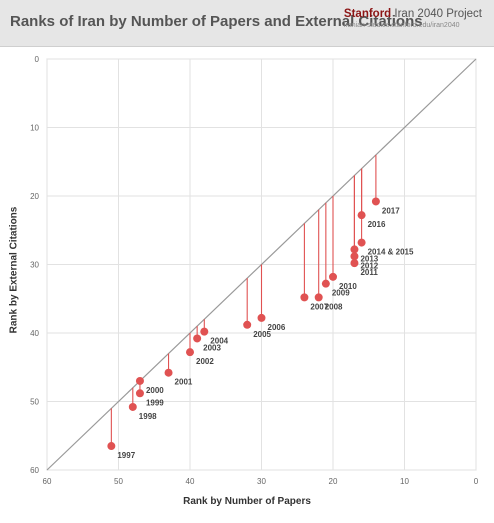 This screenshot has height=523, width=494. Describe the element at coordinates (369, 272) in the screenshot. I see `point-label: 2011` at that location.